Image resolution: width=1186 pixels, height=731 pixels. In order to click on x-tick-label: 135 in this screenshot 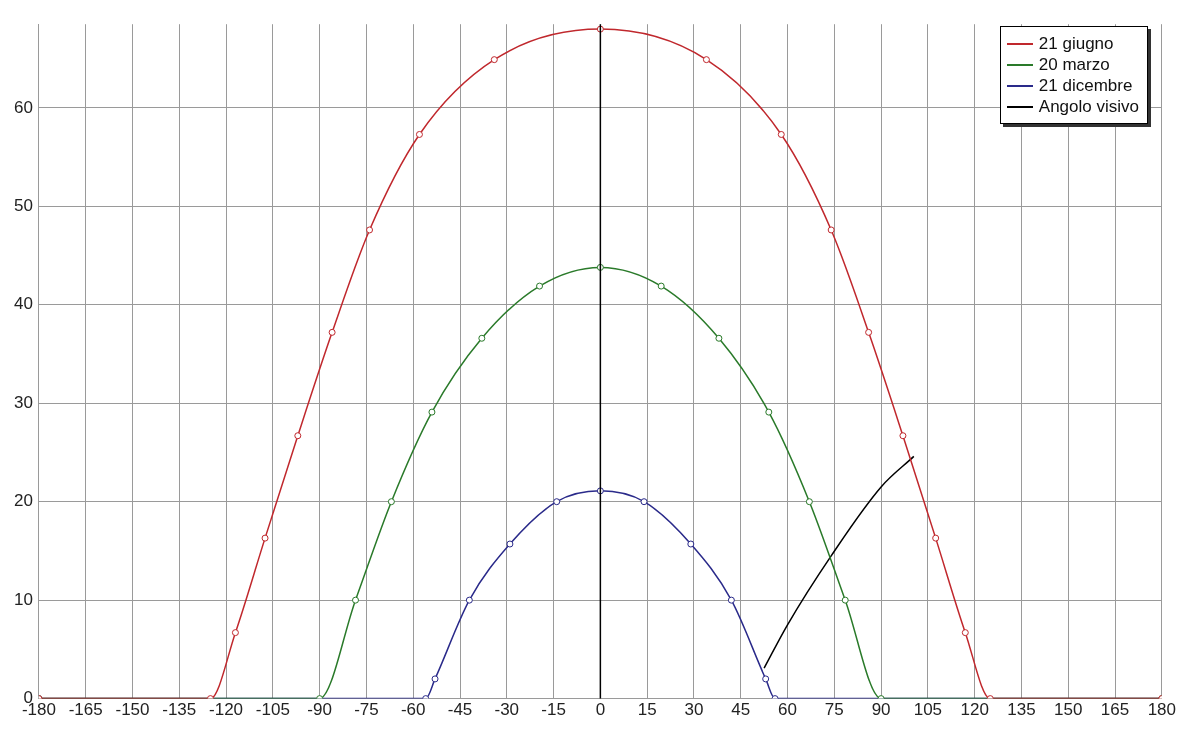, I will do `click(1021, 710)`.